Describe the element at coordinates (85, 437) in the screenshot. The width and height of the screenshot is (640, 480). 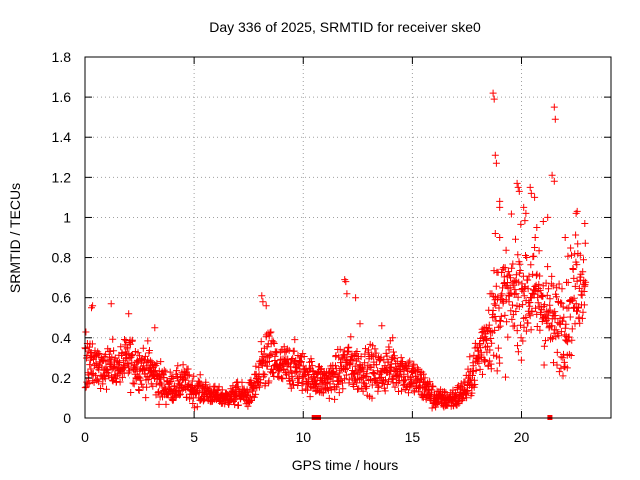
I see `x-tick-label: 0` at that location.